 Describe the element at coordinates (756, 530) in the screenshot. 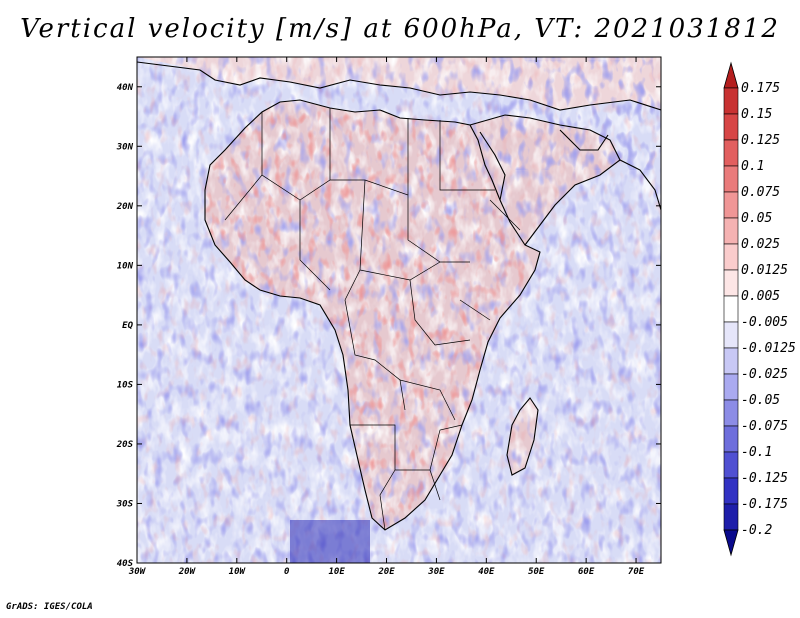

I see `colorbar-label: -0.2` at that location.